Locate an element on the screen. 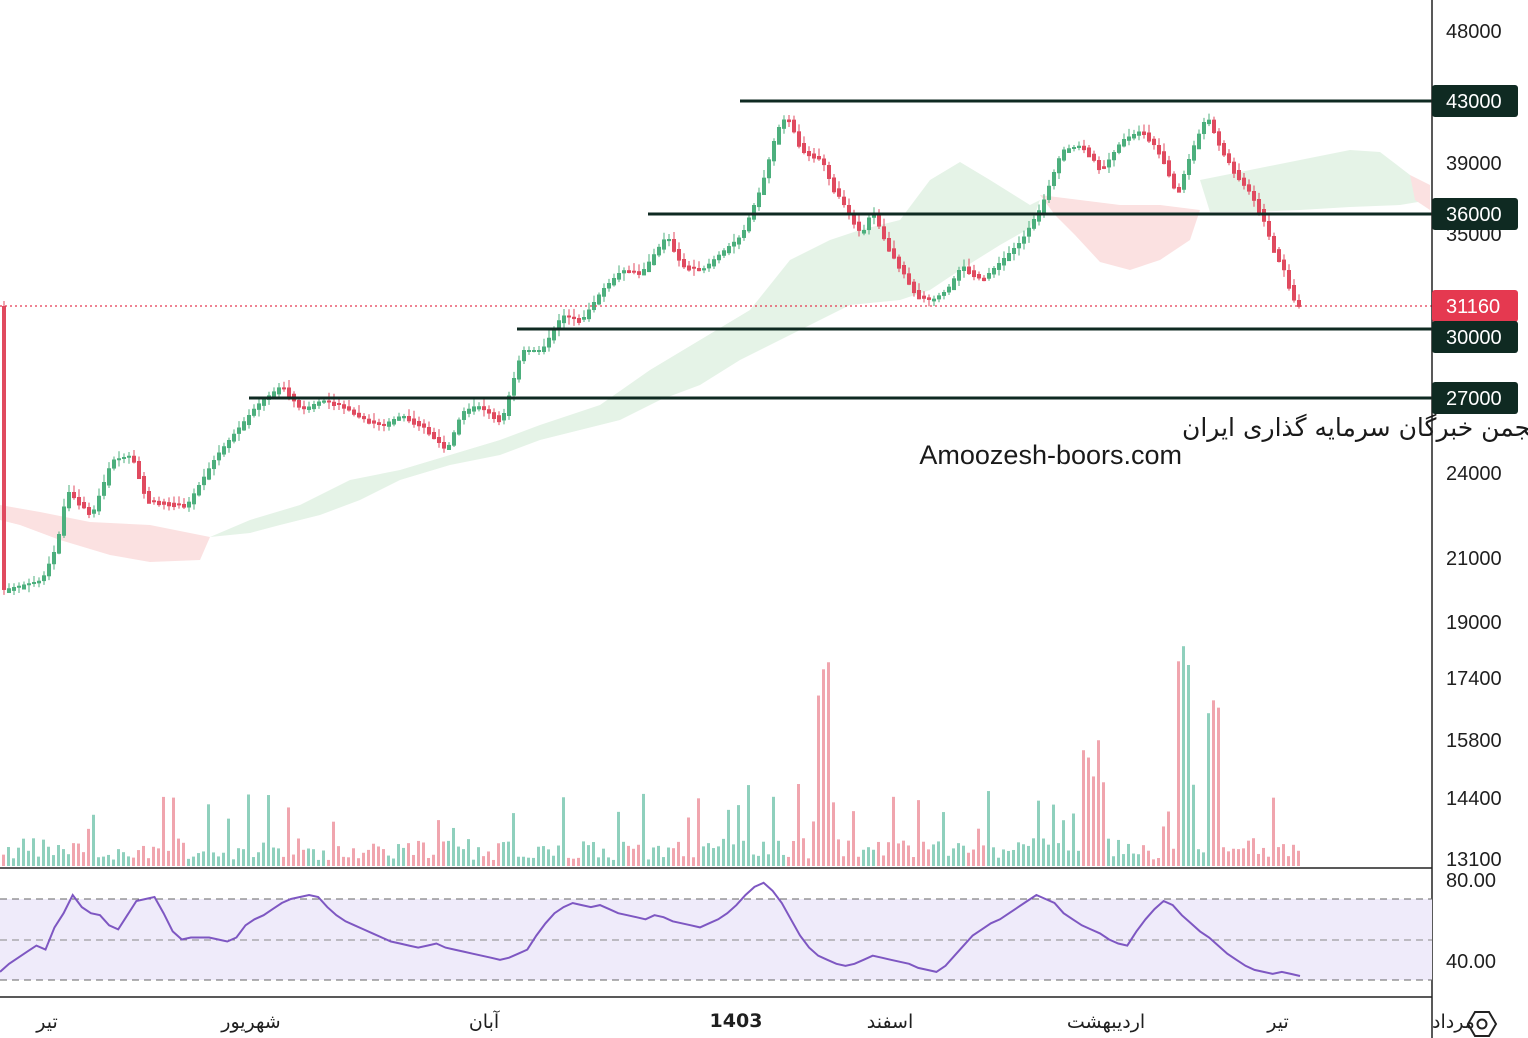 Image resolution: width=1528 pixels, height=1038 pixels. rsi-tick: 40.00 is located at coordinates (1471, 962).